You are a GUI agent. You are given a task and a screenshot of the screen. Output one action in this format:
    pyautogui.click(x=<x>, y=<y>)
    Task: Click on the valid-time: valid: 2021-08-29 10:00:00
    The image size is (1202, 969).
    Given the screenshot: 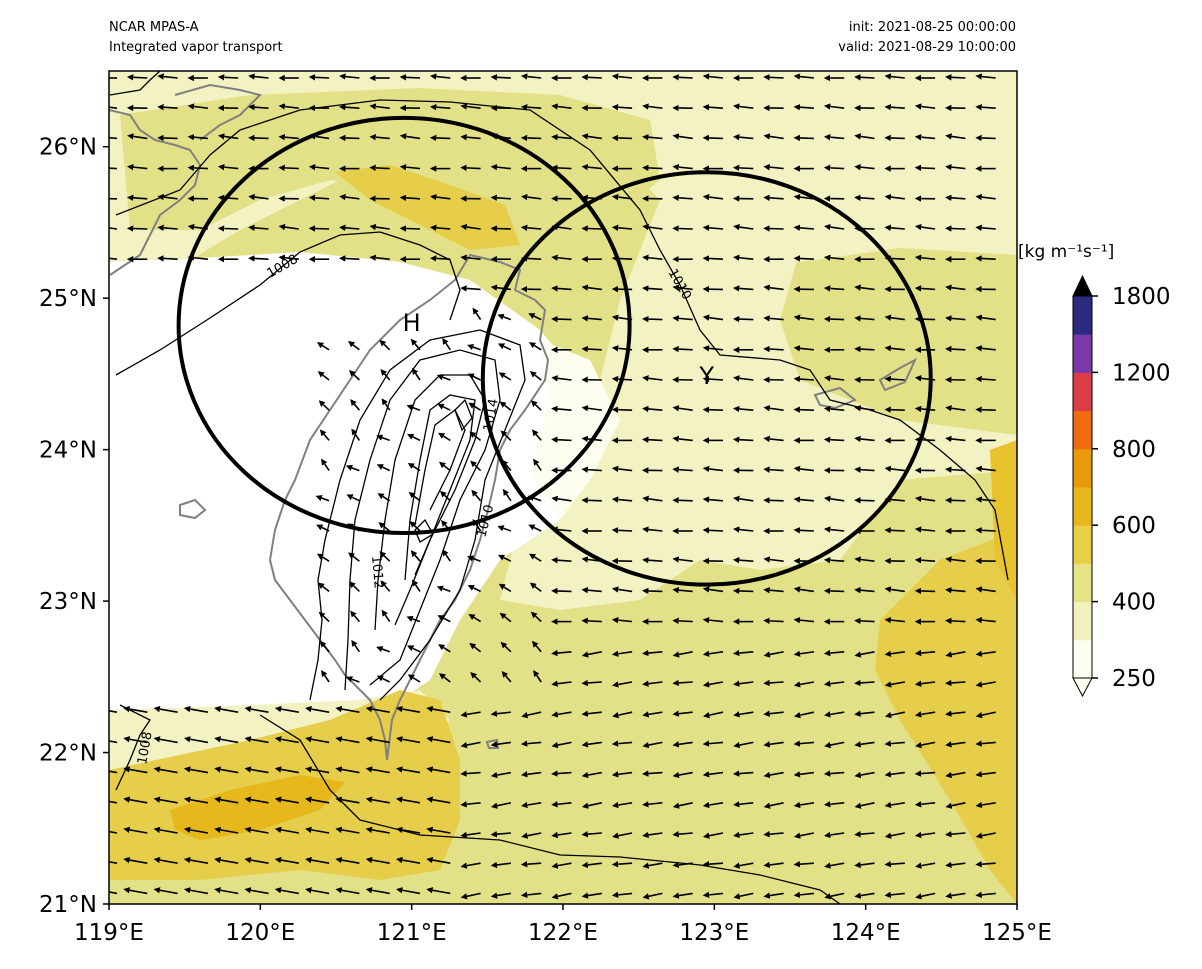 What is the action you would take?
    pyautogui.click(x=927, y=47)
    